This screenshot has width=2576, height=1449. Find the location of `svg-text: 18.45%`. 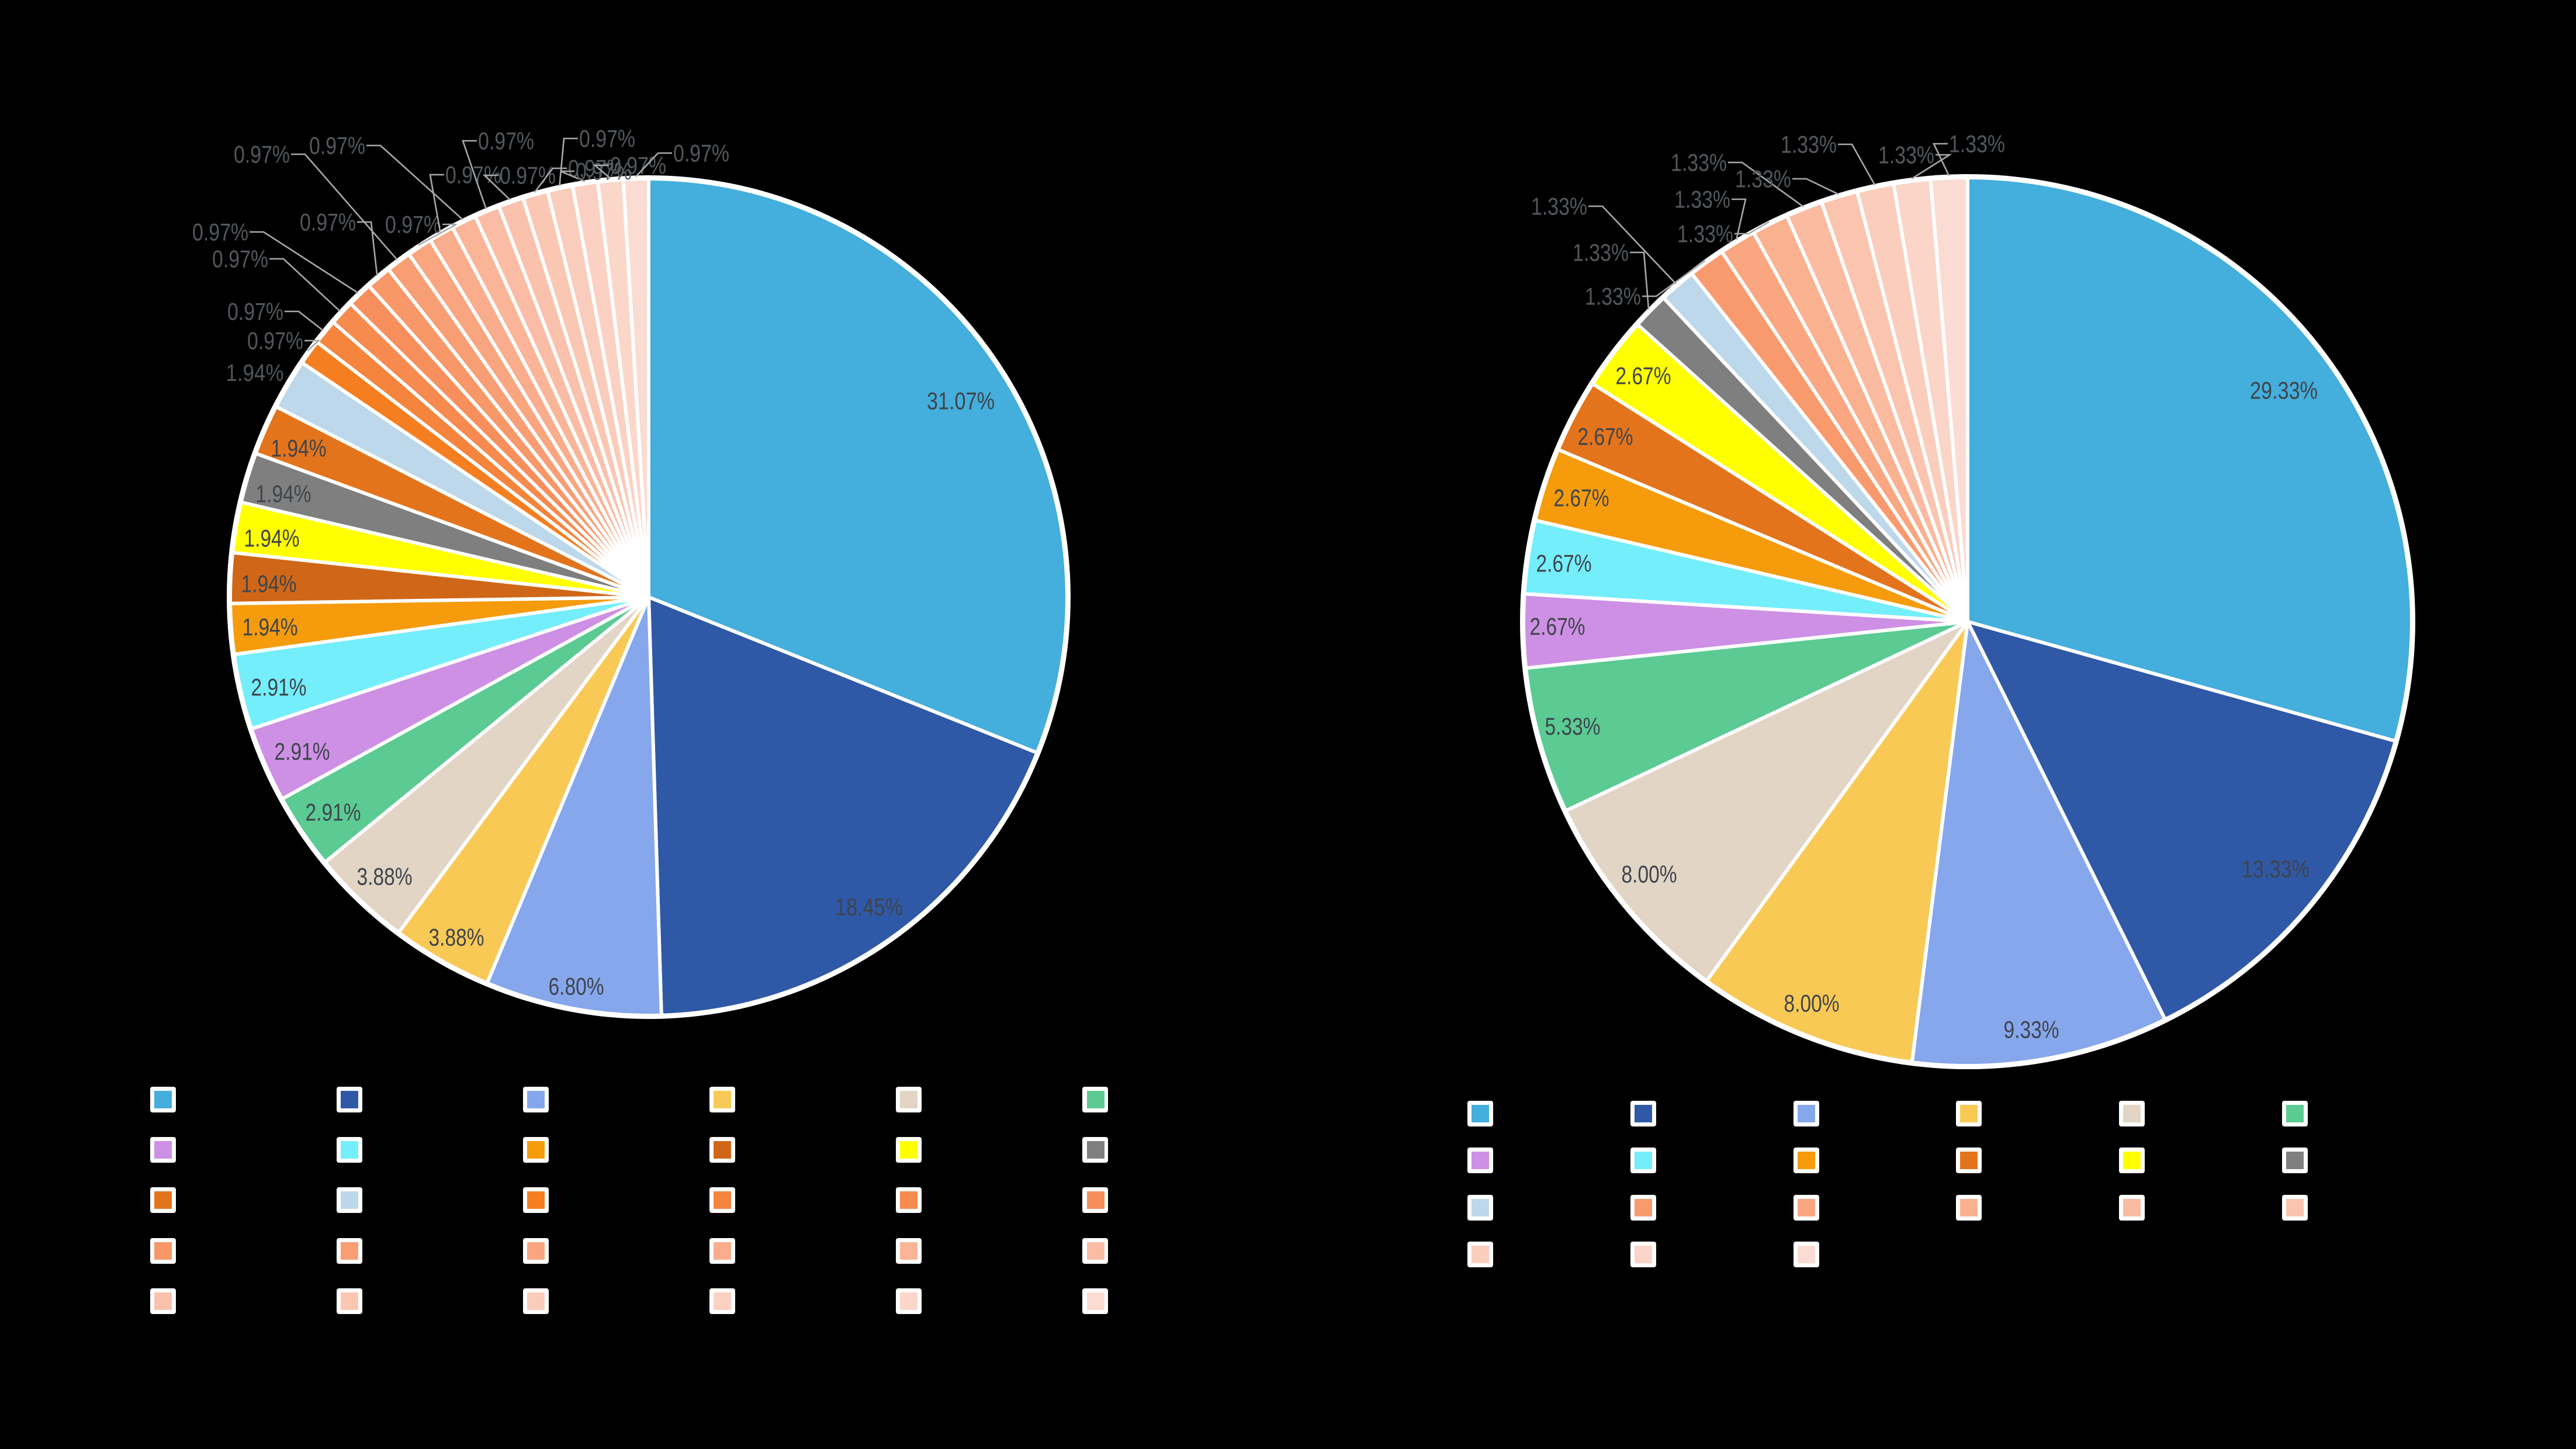

svg-text: 18.45% is located at coordinates (869, 906).